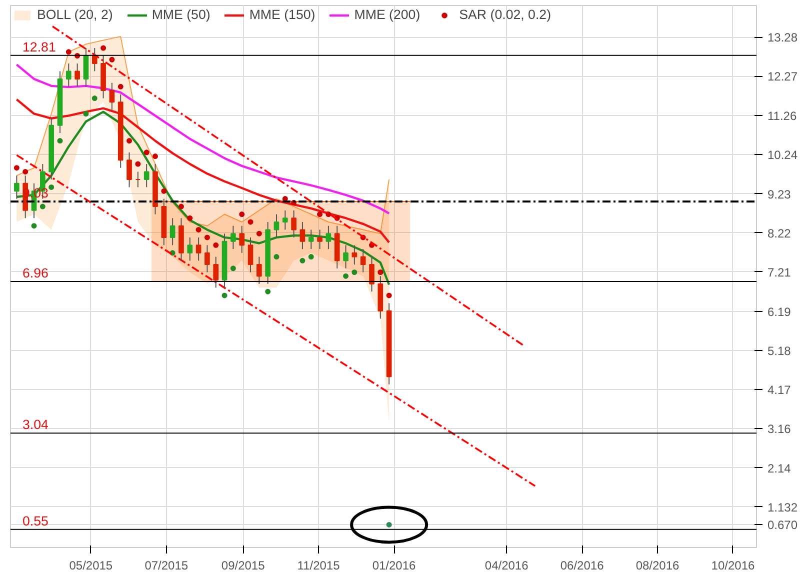 This screenshot has height=580, width=800. What do you see at coordinates (780, 311) in the screenshot?
I see `y-tick-label: 6.19` at bounding box center [780, 311].